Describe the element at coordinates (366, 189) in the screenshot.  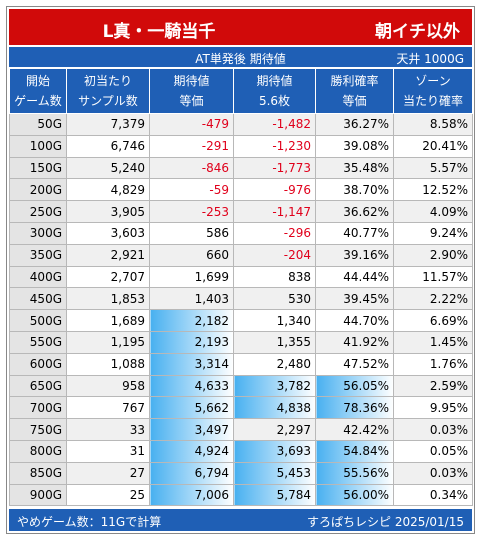
I see `cell-text: 38.70%` at that location.